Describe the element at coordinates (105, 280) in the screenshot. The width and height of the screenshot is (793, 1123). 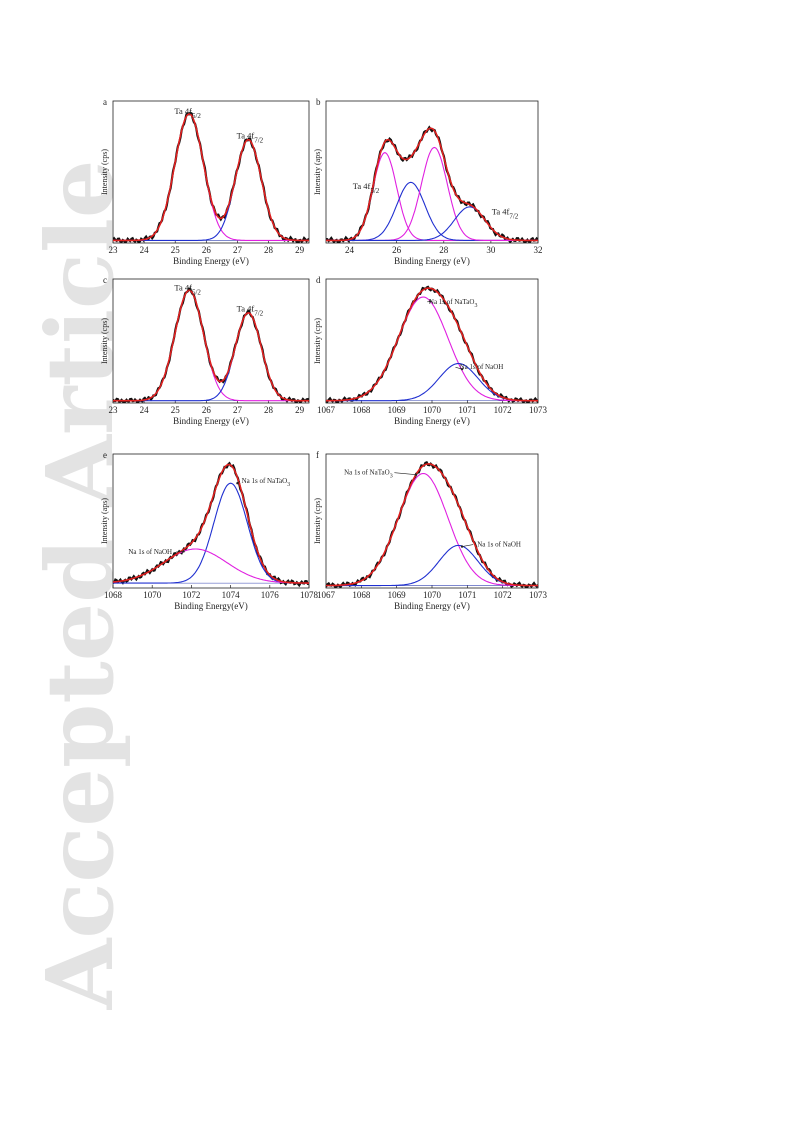
I see `panel-letter: c` at that location.